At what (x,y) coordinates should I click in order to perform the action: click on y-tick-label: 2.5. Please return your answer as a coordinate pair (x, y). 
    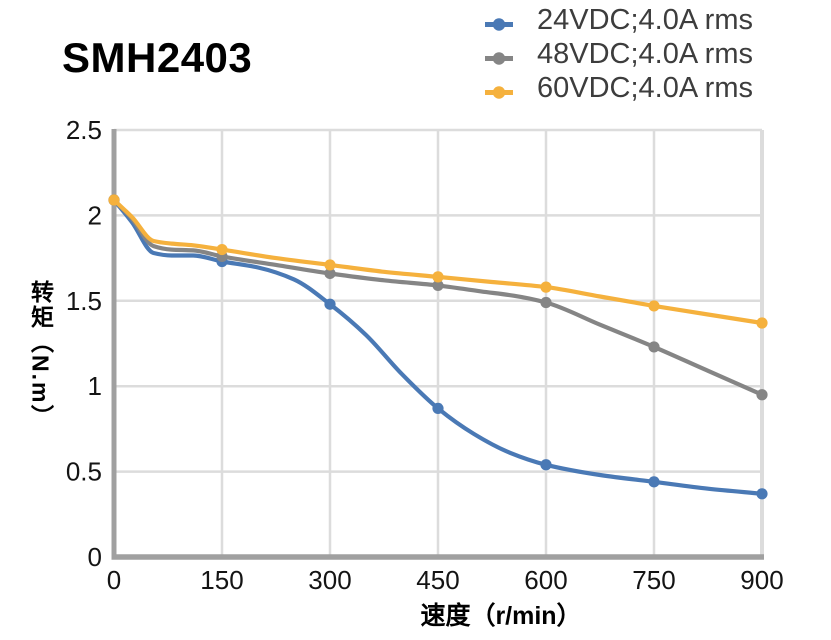
    Looking at the image, I should click on (84, 130).